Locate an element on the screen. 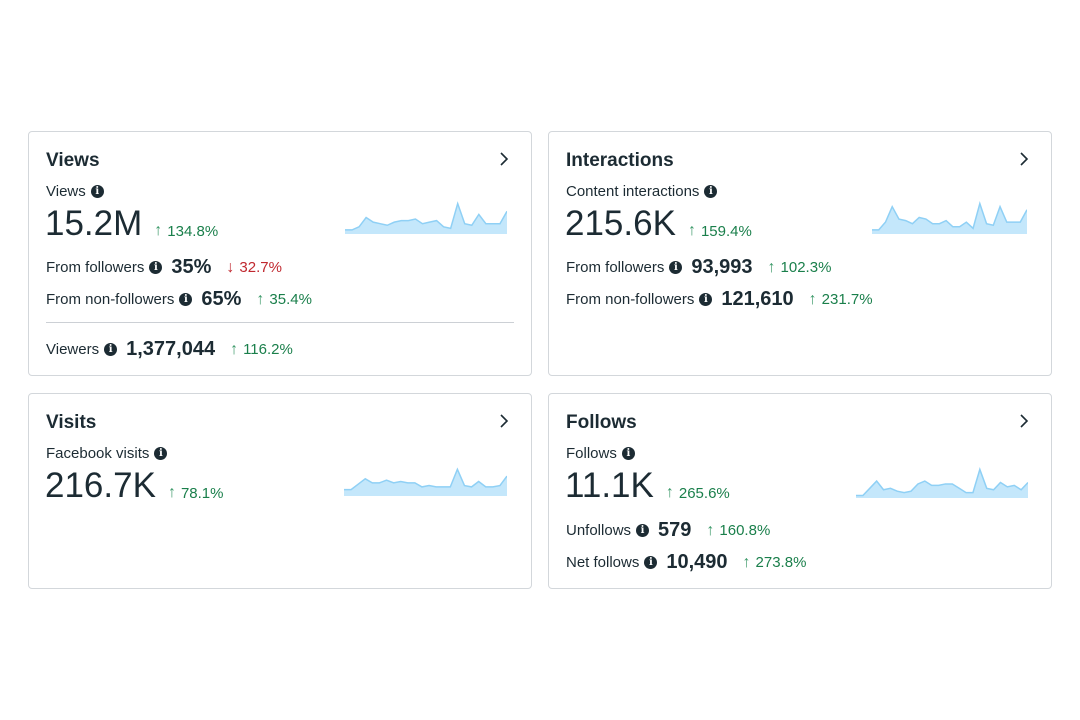  card-title: Follows is located at coordinates (601, 422).